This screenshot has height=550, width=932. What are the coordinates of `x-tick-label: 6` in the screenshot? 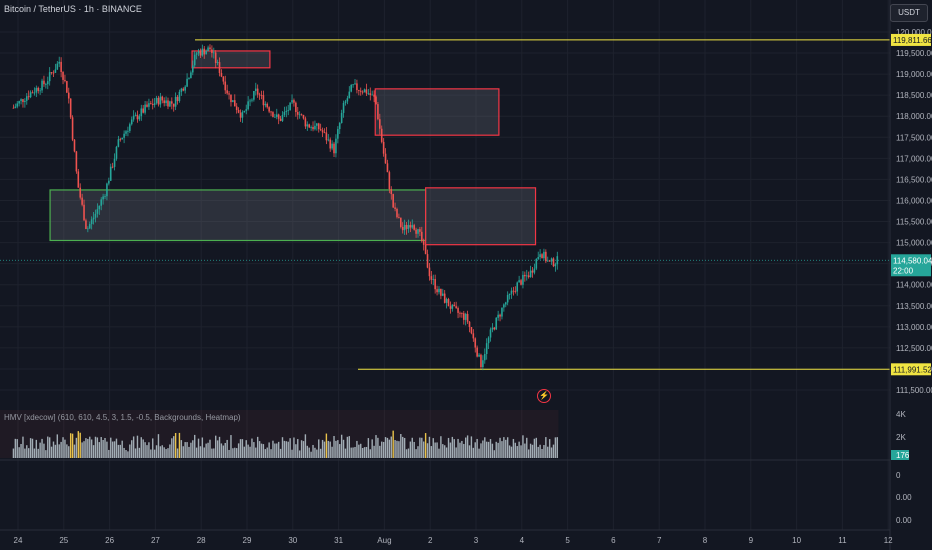 It's located at (613, 540).